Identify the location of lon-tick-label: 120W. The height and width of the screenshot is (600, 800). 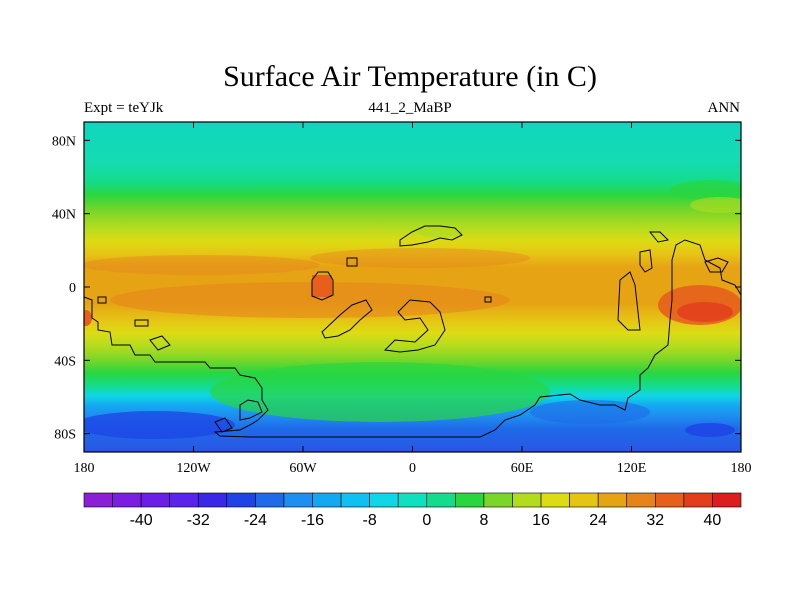
(193, 468).